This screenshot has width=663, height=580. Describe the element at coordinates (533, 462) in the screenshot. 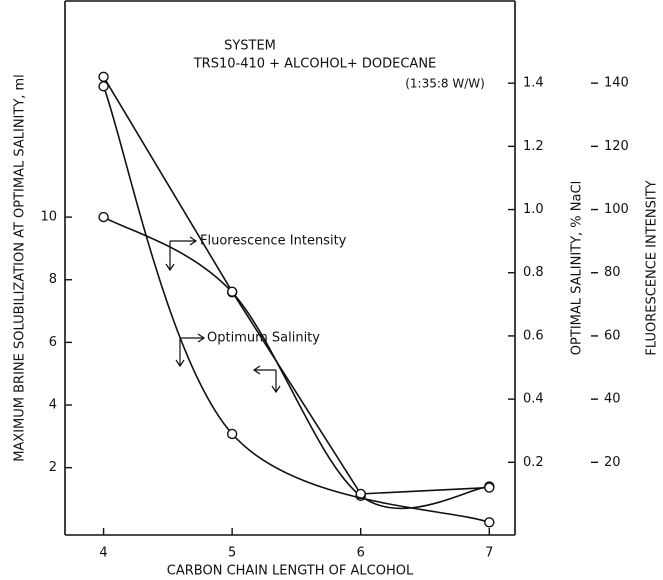

I see `y2-tick-label: 0.2` at that location.